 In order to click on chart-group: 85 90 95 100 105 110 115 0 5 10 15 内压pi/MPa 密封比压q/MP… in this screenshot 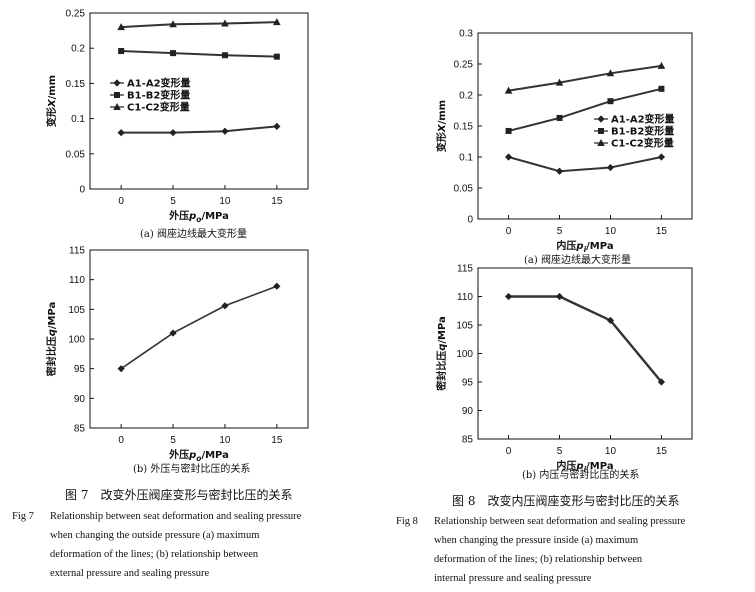, I will do `click(564, 369)`.